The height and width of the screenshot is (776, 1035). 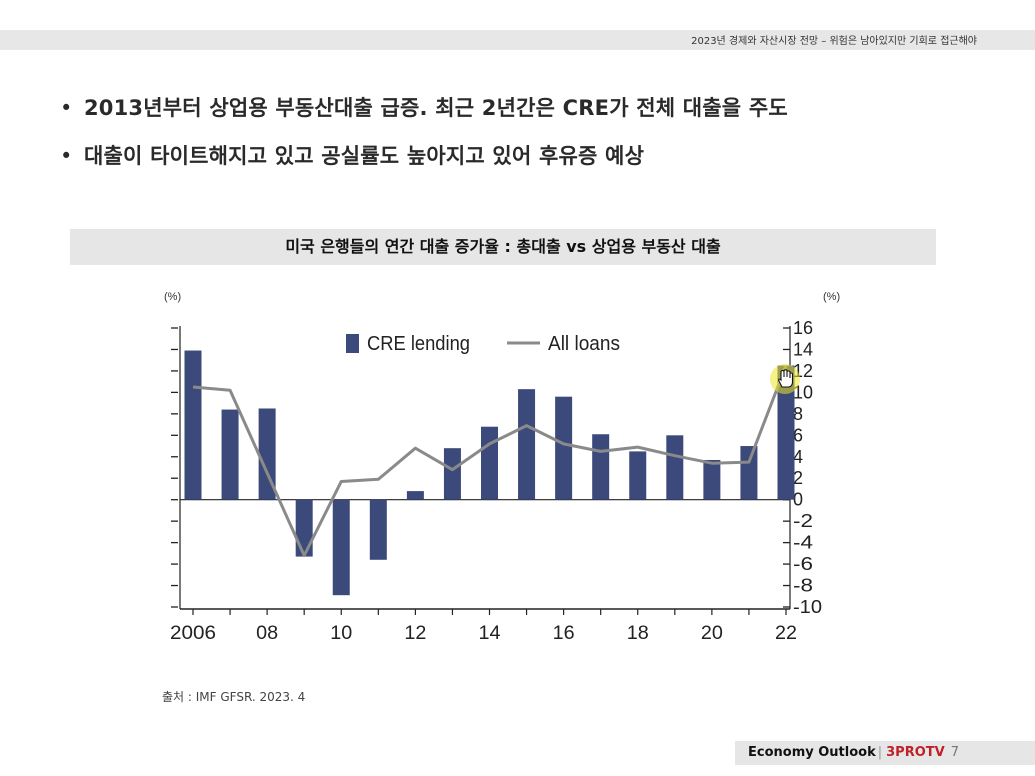 I want to click on source-note: 출처 : IMF GFSR. 2023. 4, so click(x=234, y=697).